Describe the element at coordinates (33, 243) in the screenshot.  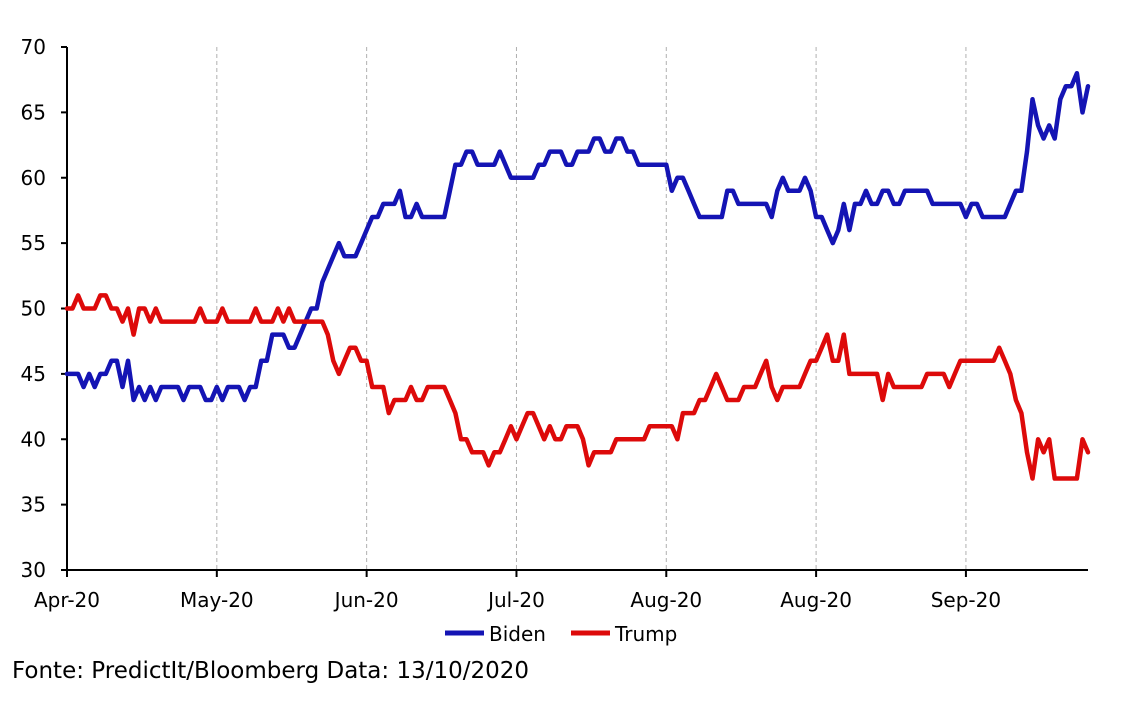
I see `y-tick-label: 55` at that location.